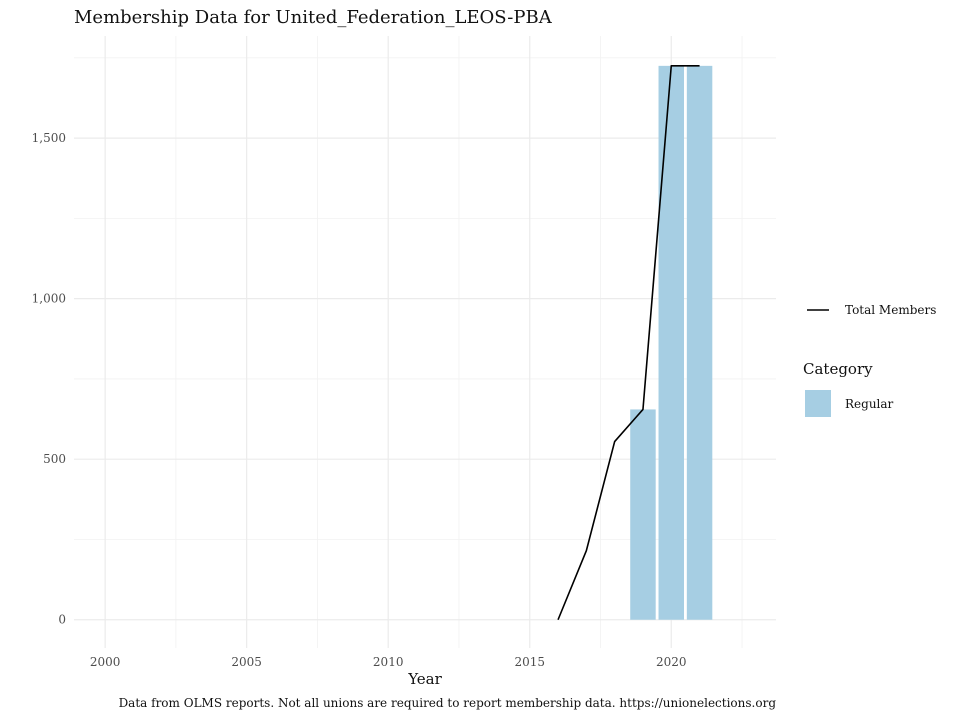 The image size is (960, 720). I want to click on x-tick-label: 2005, so click(246, 662).